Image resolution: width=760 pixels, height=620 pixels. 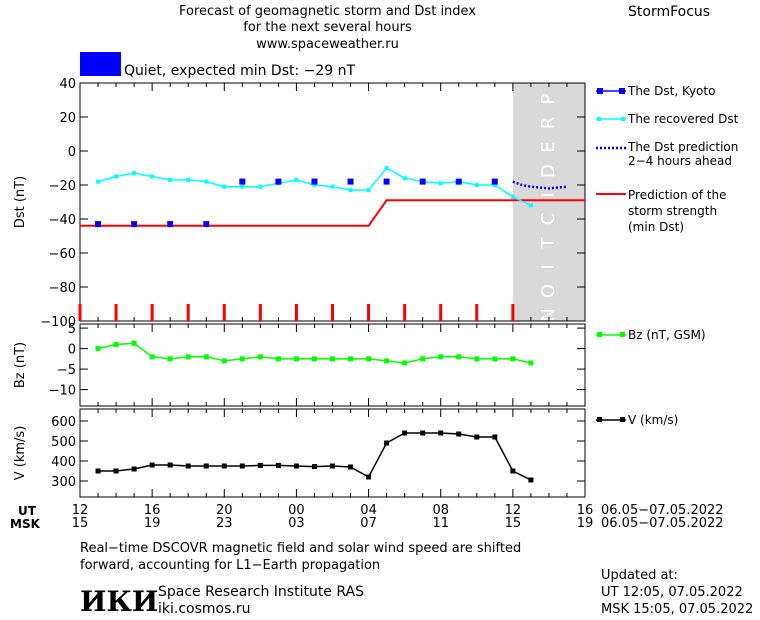 I want to click on msk-tick-label: 23, so click(x=224, y=523).